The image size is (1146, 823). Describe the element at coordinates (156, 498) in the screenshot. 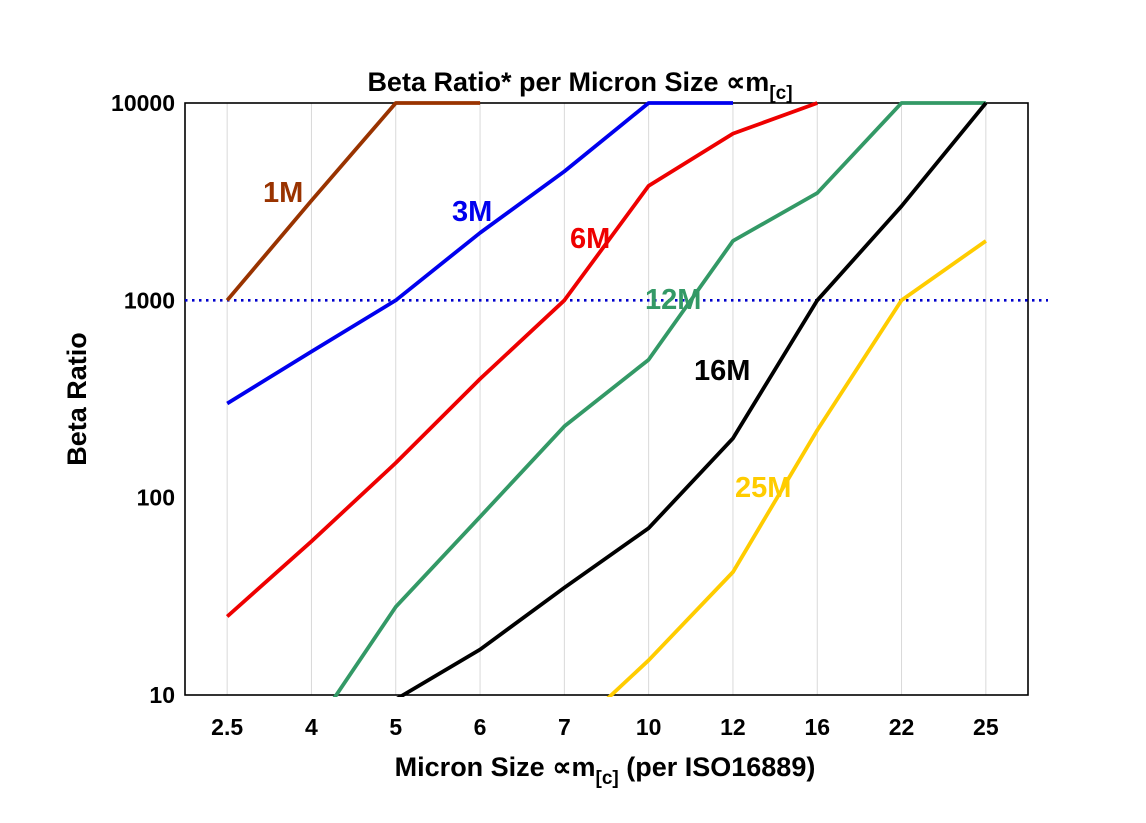

I see `y-tick-label-100: 100` at that location.